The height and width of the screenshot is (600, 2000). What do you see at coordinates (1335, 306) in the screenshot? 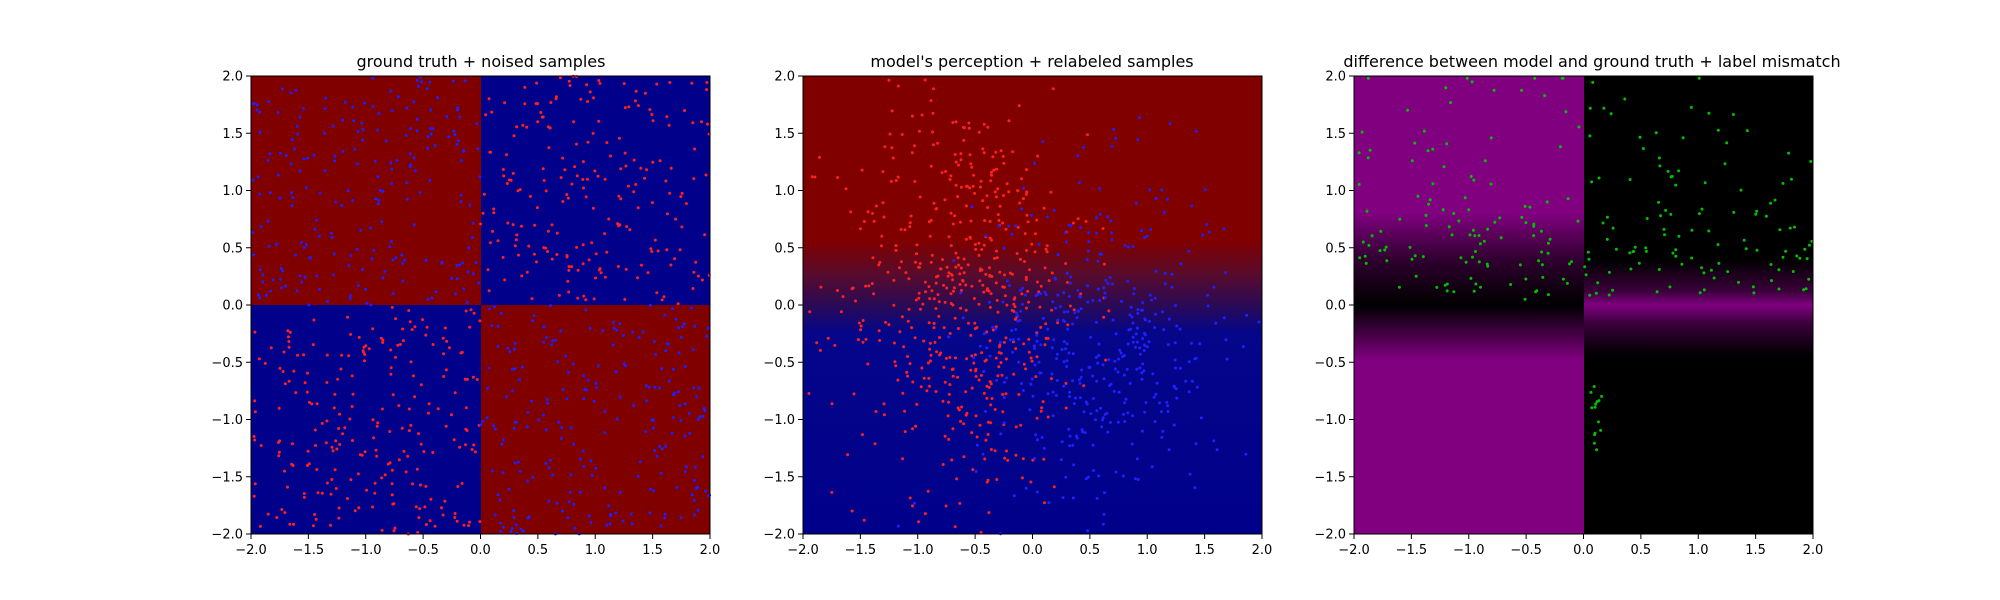
I see `y-tick-label: 0.0` at bounding box center [1335, 306].